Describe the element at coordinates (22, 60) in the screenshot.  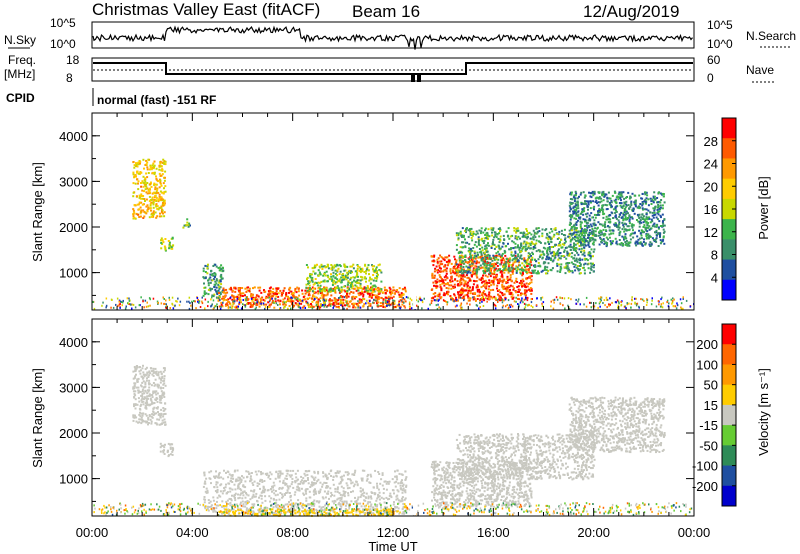
I see `freq-label-line1: Freq.` at that location.